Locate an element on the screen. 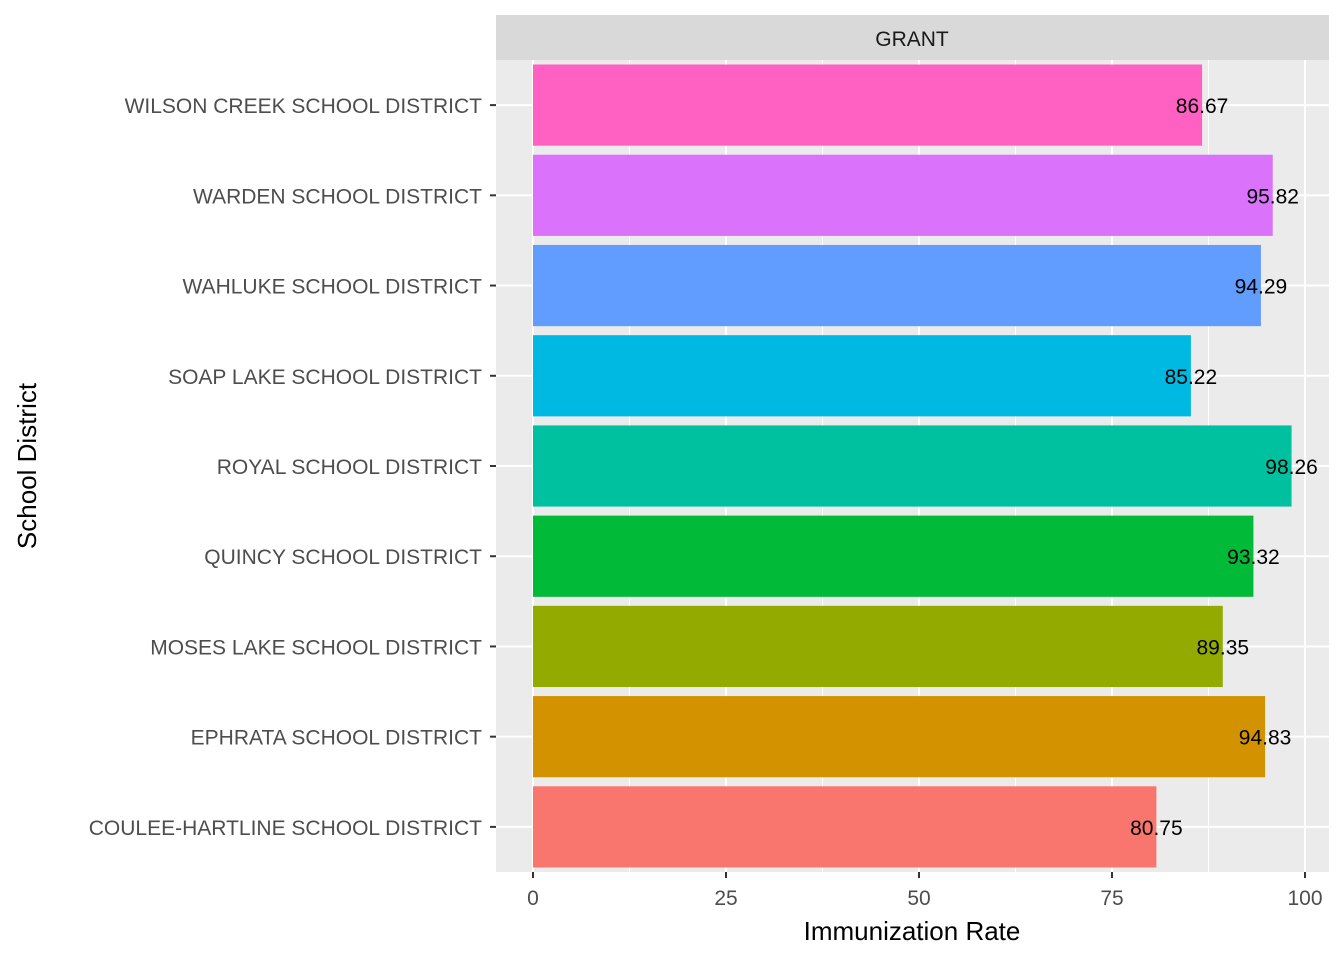 The image size is (1344, 960). x-tick-label: 0 is located at coordinates (533, 898).